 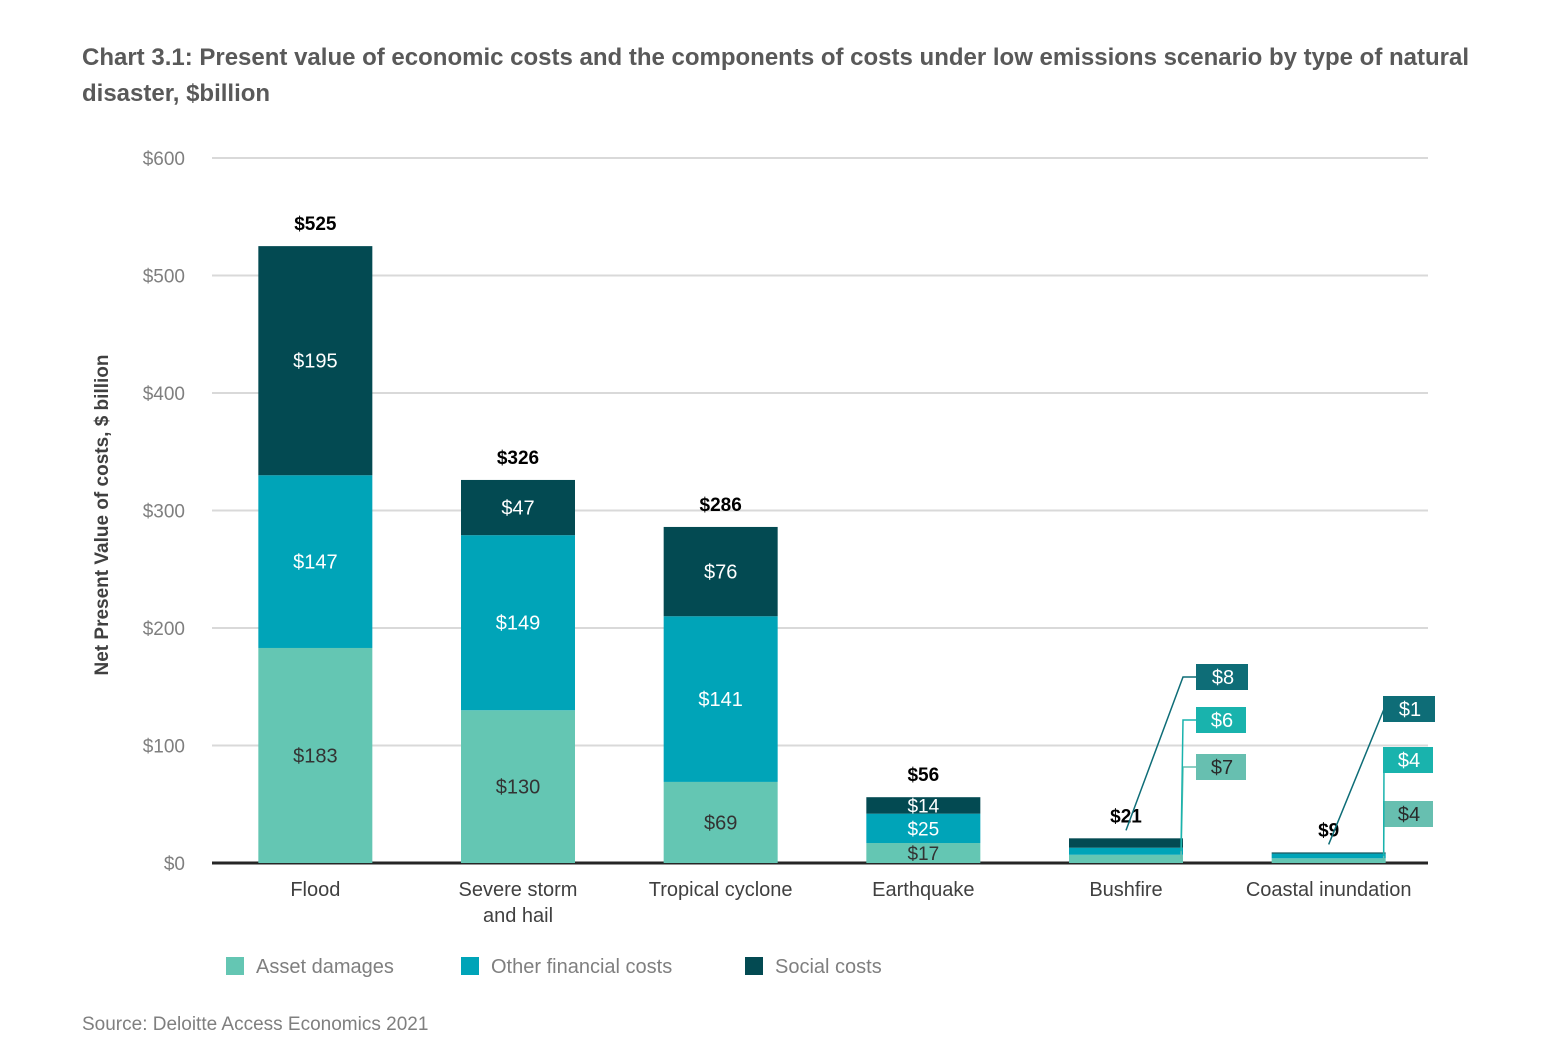 I want to click on bar-total-label: $525, so click(x=315, y=224).